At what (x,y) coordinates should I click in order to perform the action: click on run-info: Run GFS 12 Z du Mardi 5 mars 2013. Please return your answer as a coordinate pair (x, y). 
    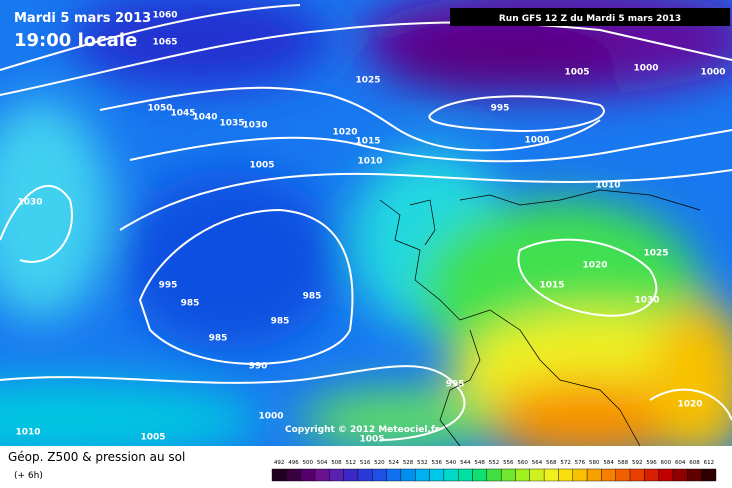
    Looking at the image, I should click on (590, 19).